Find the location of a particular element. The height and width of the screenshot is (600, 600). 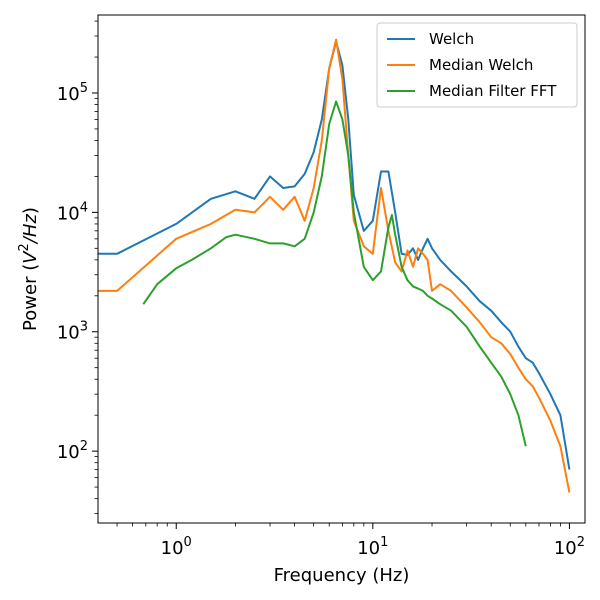

x-axis-label: Frequency (Hz) is located at coordinates (342, 575).